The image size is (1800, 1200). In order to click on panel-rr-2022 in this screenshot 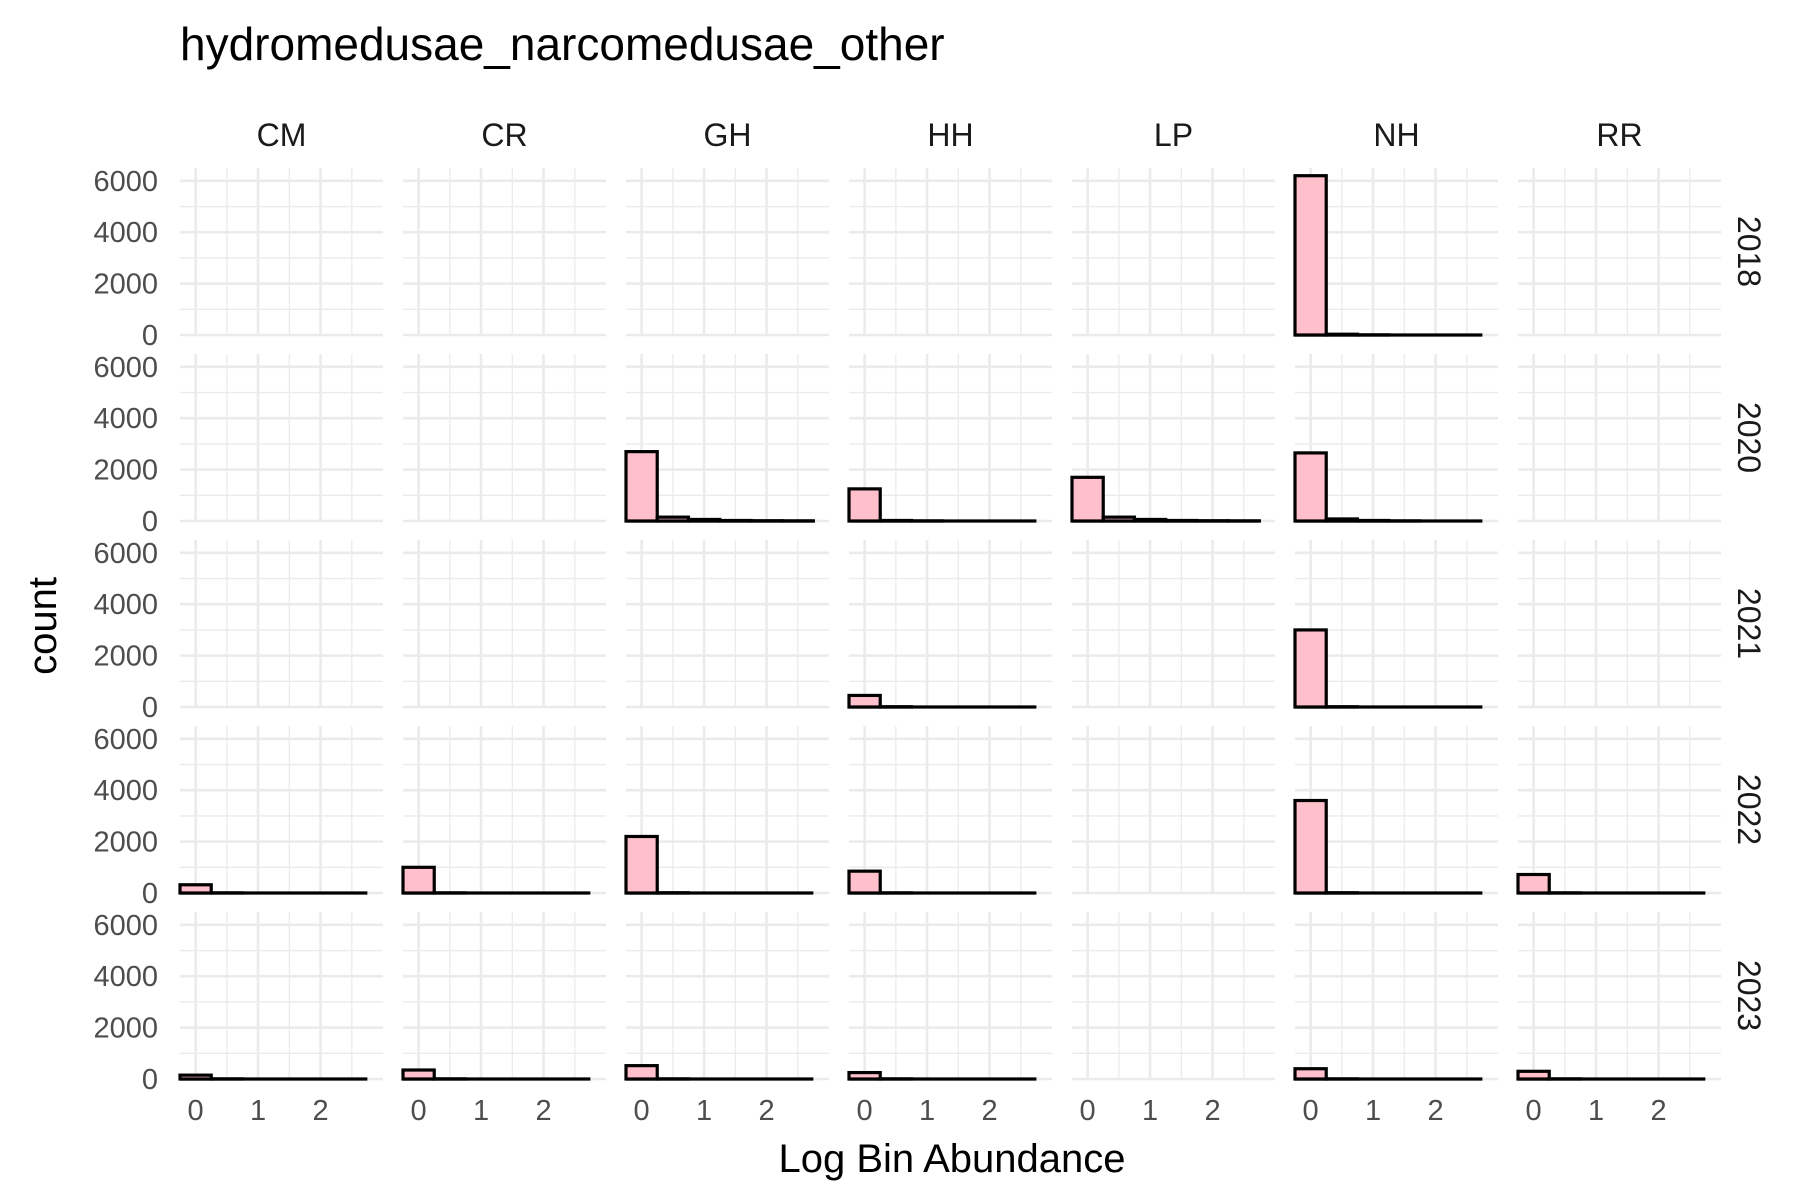, I will do `click(1618, 810)`.